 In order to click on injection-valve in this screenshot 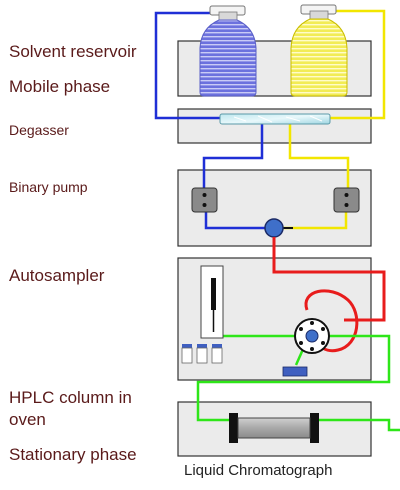, I will do `click(312, 336)`.